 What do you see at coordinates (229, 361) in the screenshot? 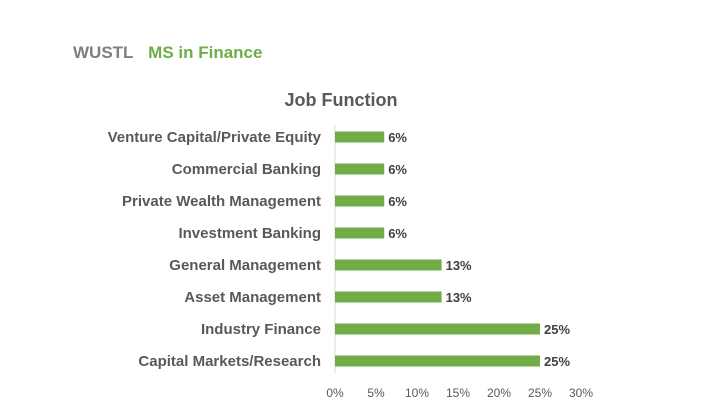
I see `category-label: Capital Markets/Research` at bounding box center [229, 361].